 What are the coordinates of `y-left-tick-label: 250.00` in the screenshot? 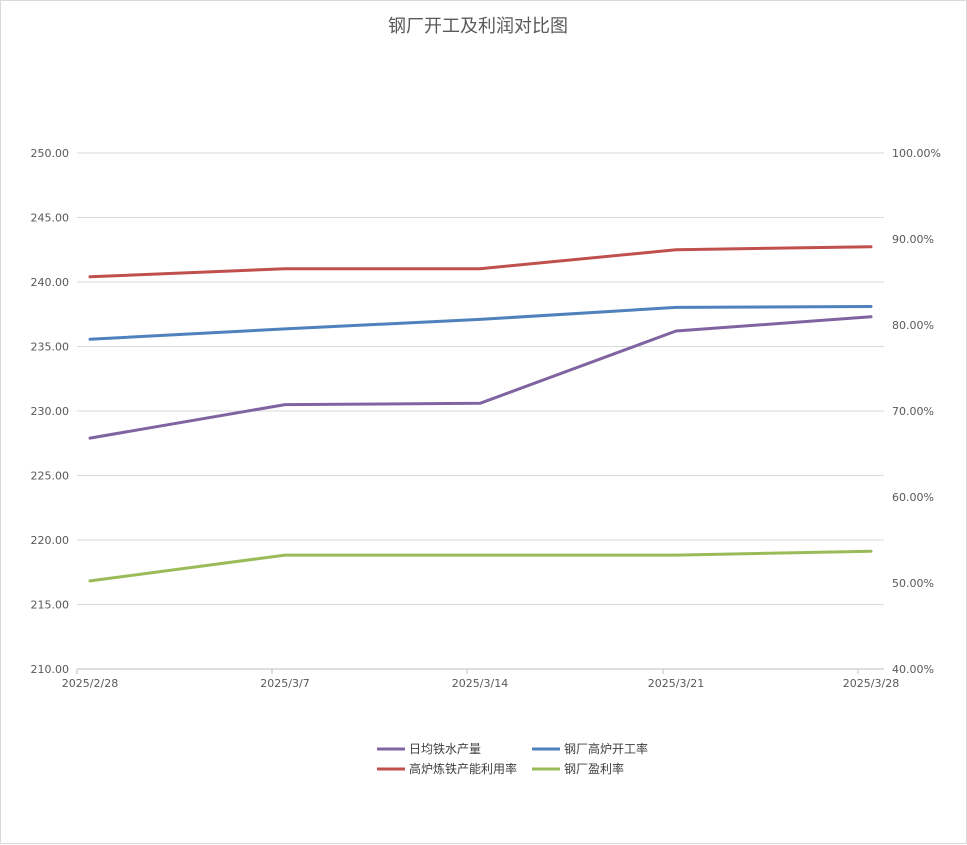 It's located at (50, 153).